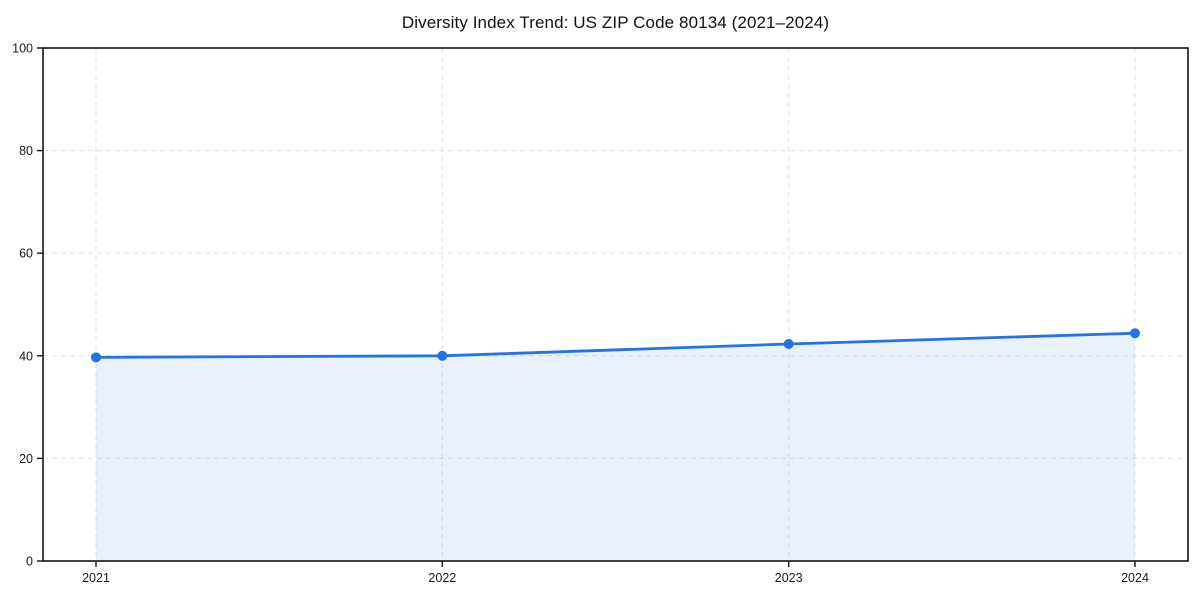 This screenshot has height=600, width=1200. I want to click on y-tick-label: 100, so click(22, 49).